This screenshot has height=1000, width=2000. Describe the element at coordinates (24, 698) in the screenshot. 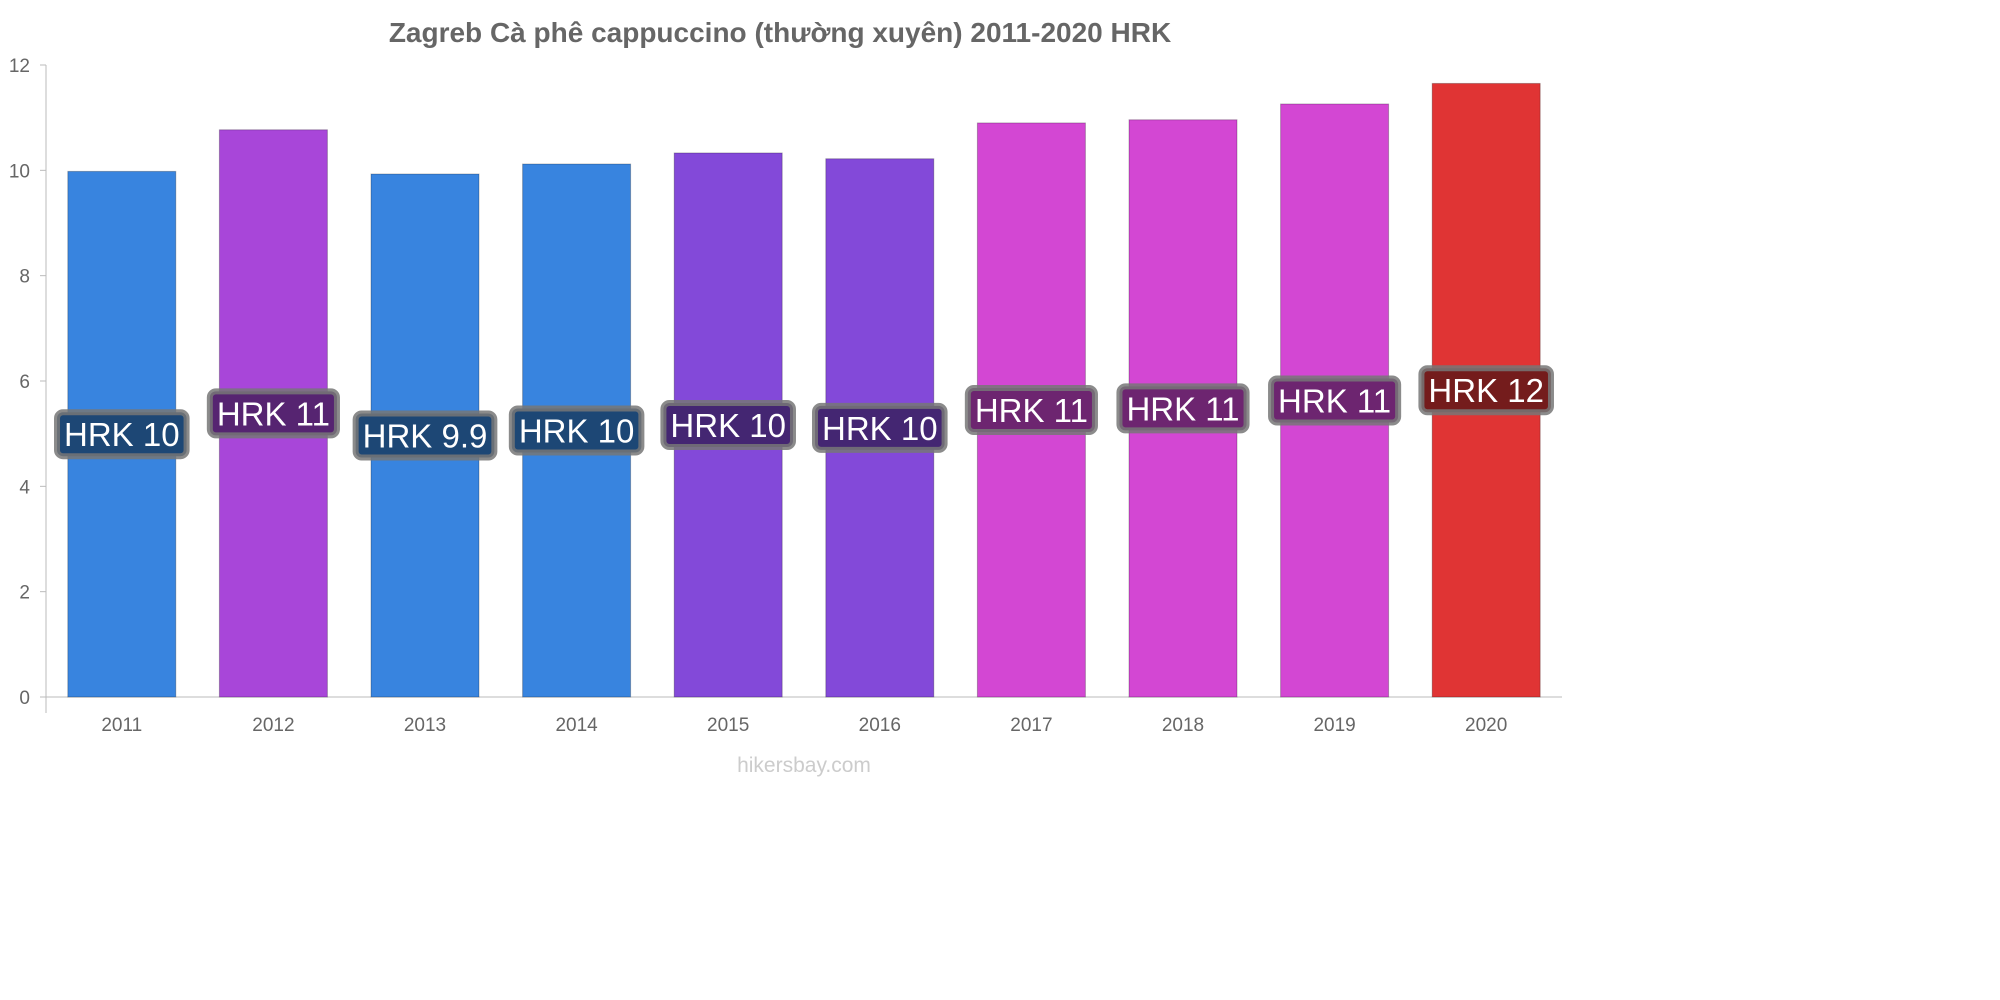

I see `y-tick-label: 0` at that location.